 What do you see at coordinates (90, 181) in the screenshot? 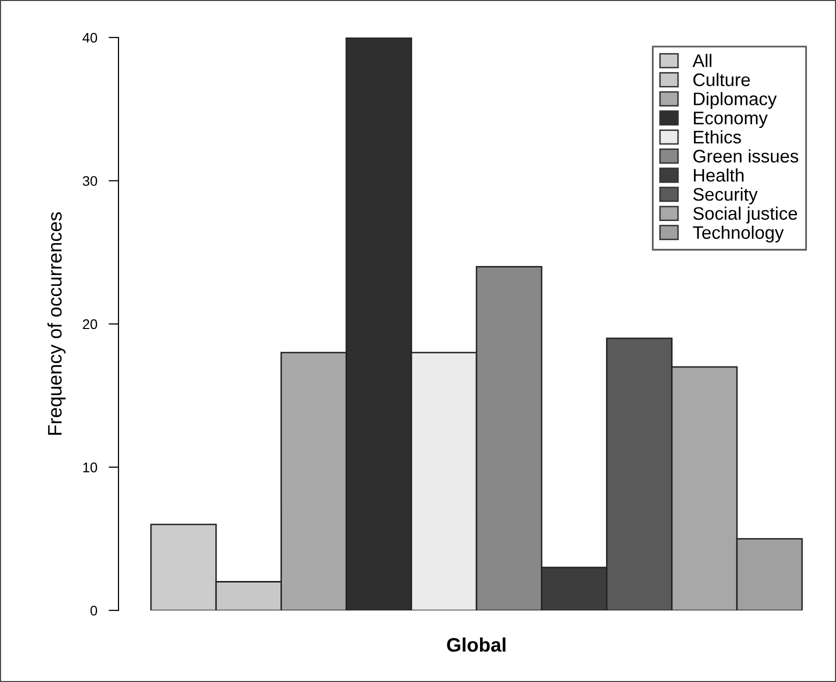
I see `y-tick-label: 30` at bounding box center [90, 181].